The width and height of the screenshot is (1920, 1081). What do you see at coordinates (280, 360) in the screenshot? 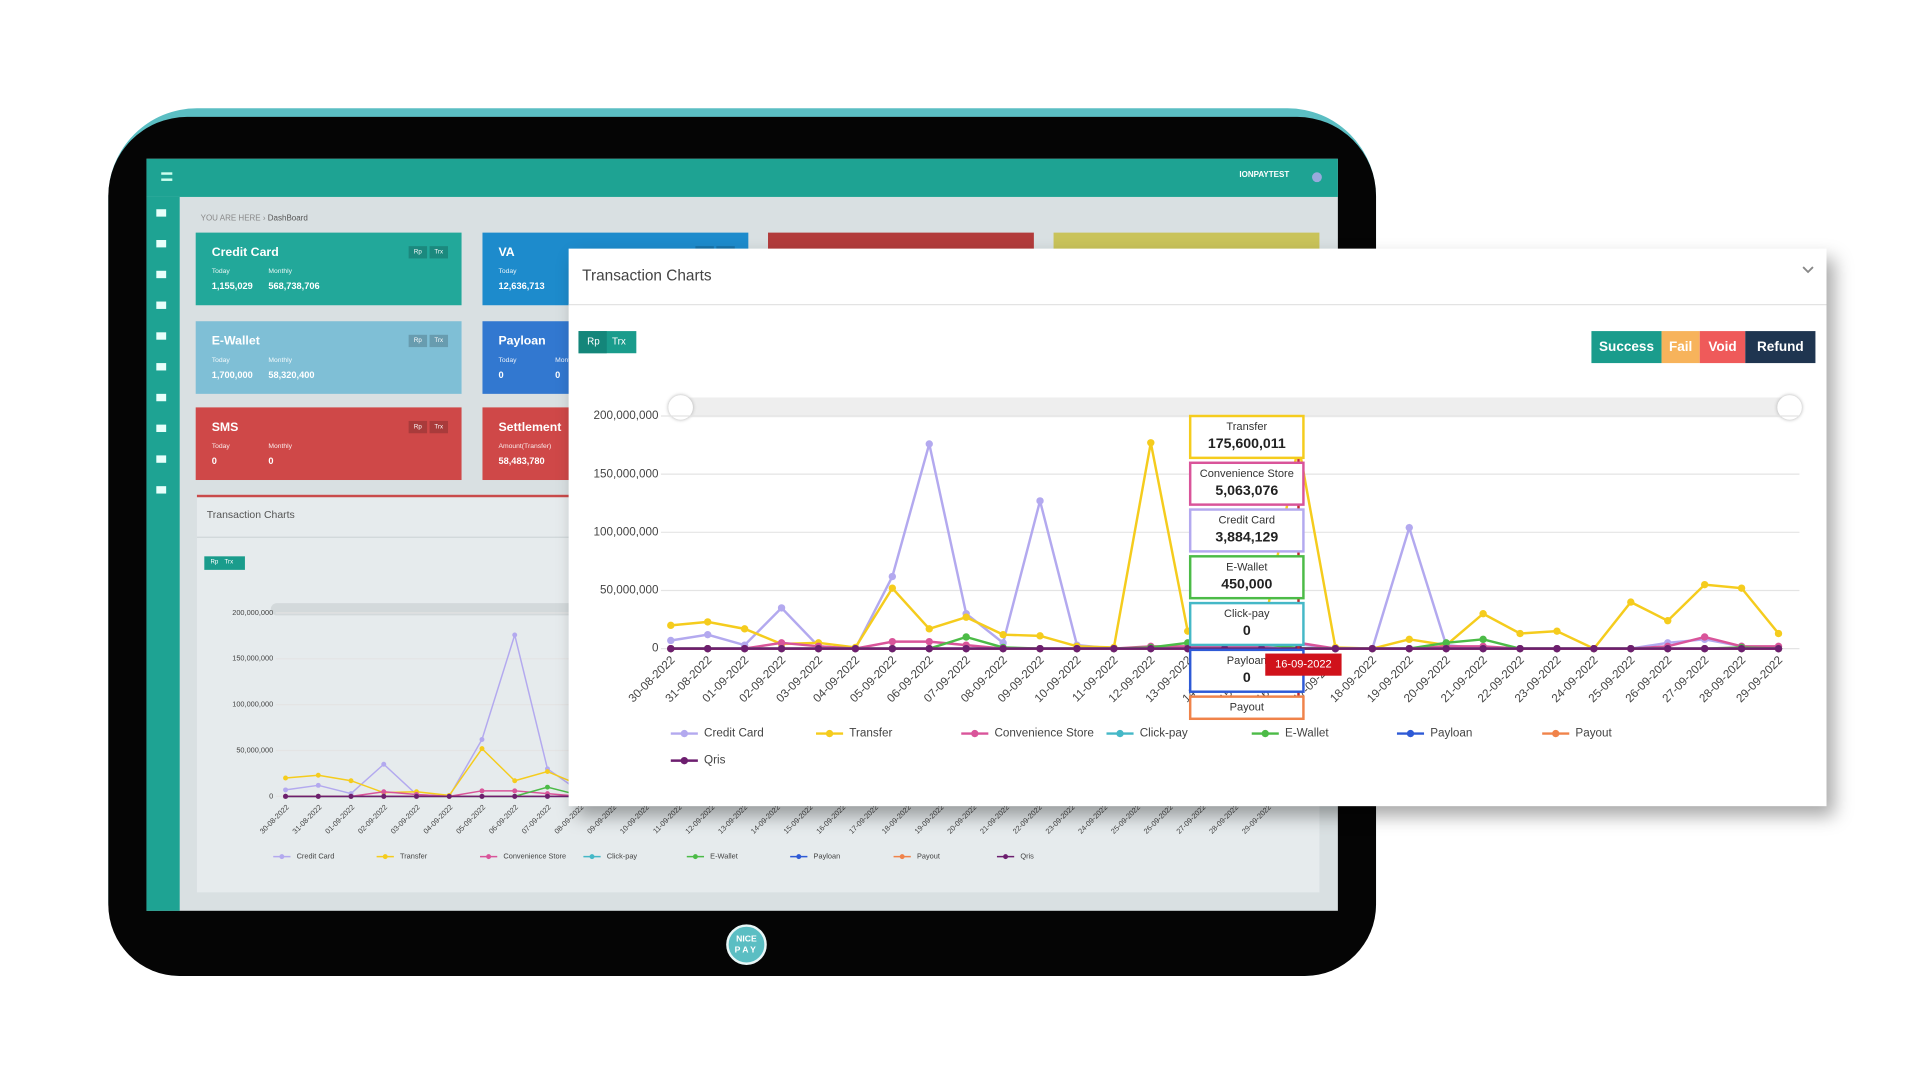
I see `field-label: Monthly` at bounding box center [280, 360].